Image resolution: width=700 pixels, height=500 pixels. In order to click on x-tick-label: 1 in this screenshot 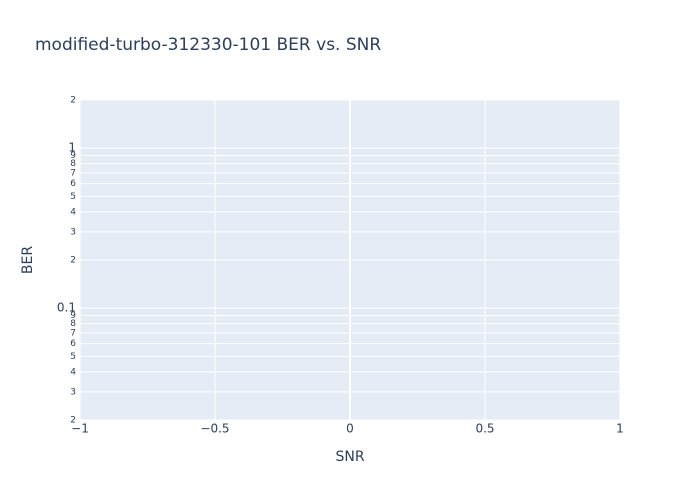, I will do `click(620, 429)`.